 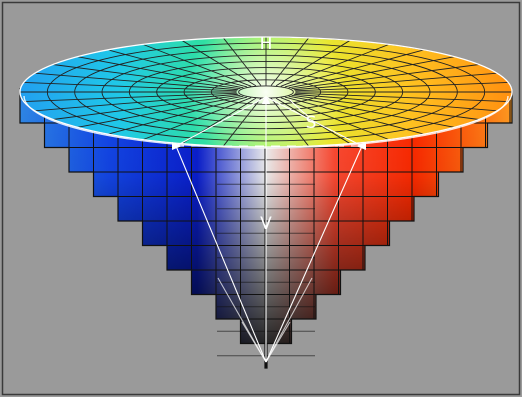 What do you see at coordinates (266, 224) in the screenshot?
I see `value-label: V` at bounding box center [266, 224].